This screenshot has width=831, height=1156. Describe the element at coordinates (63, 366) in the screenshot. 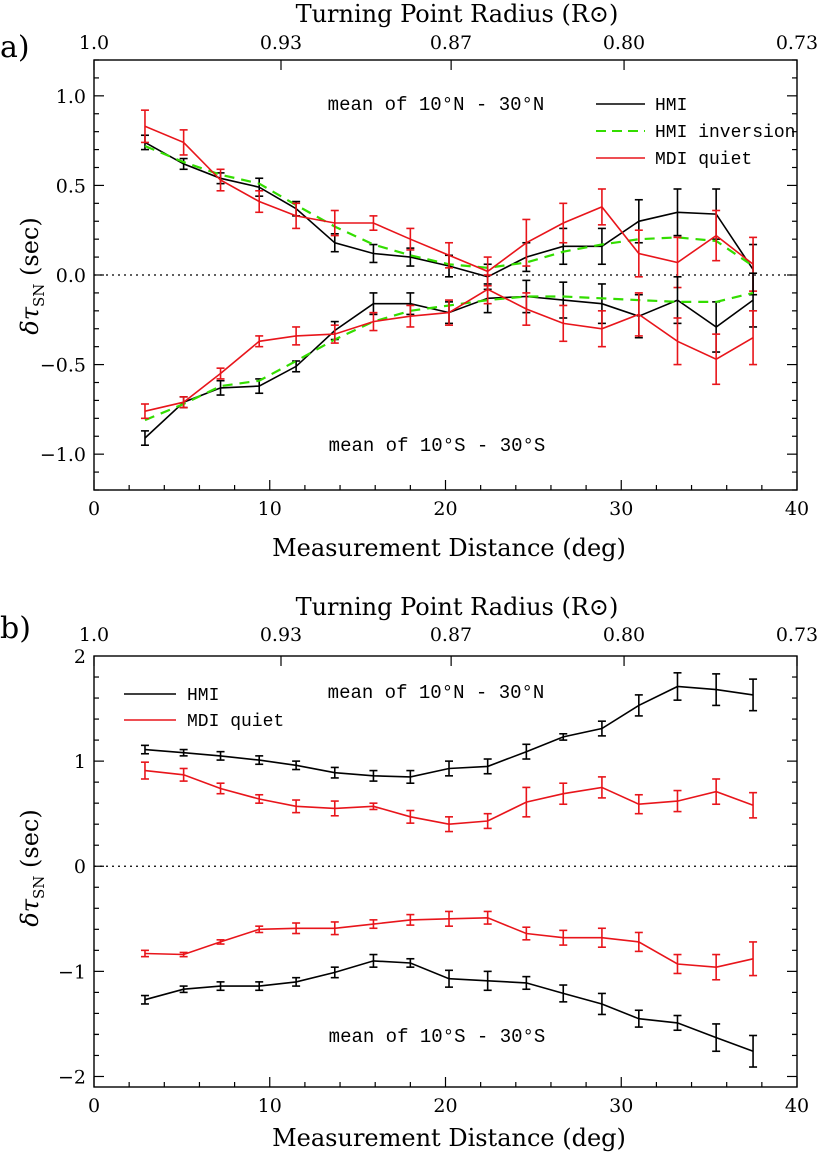

I see `y-tick-label: −0.5` at that location.